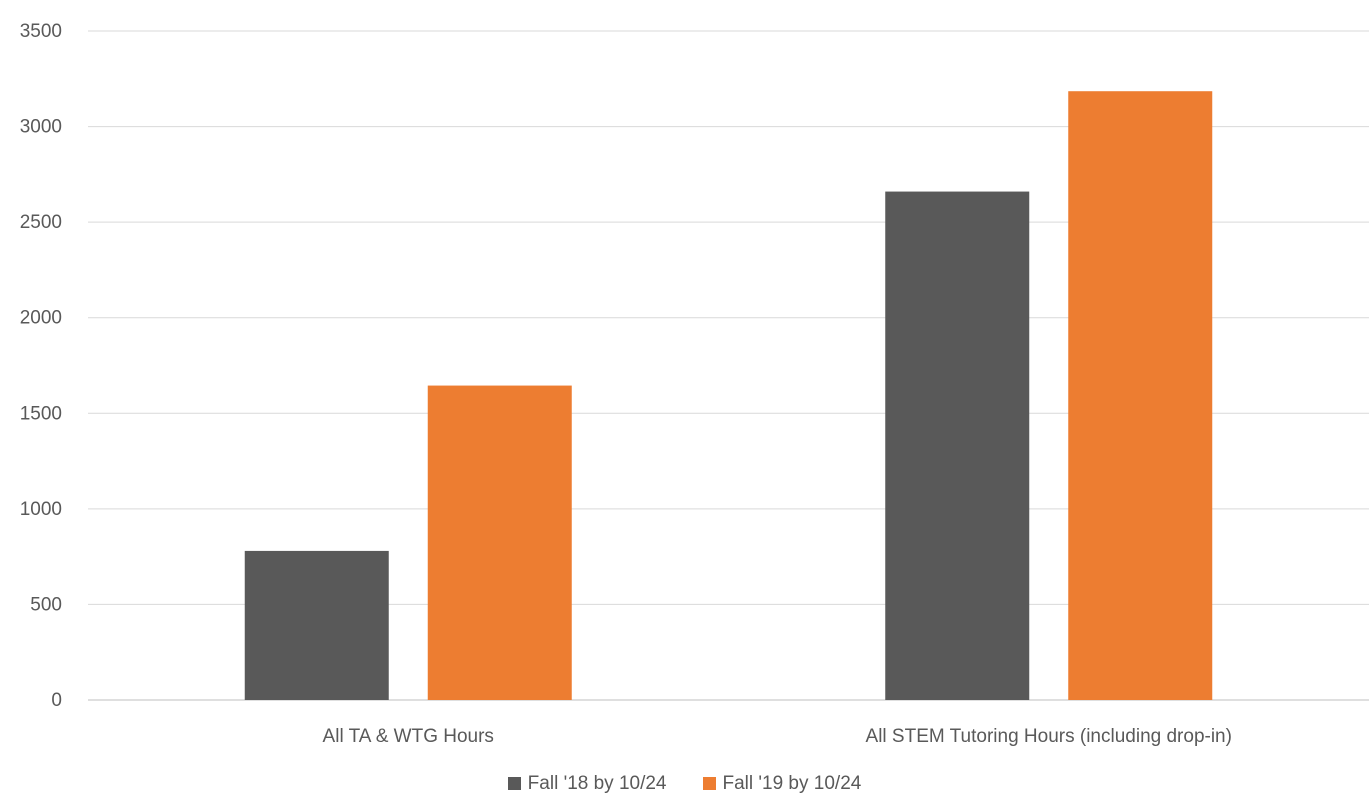 This screenshot has width=1369, height=802. I want to click on legend-item-fall-19: Fall '19 by 10/24, so click(782, 783).